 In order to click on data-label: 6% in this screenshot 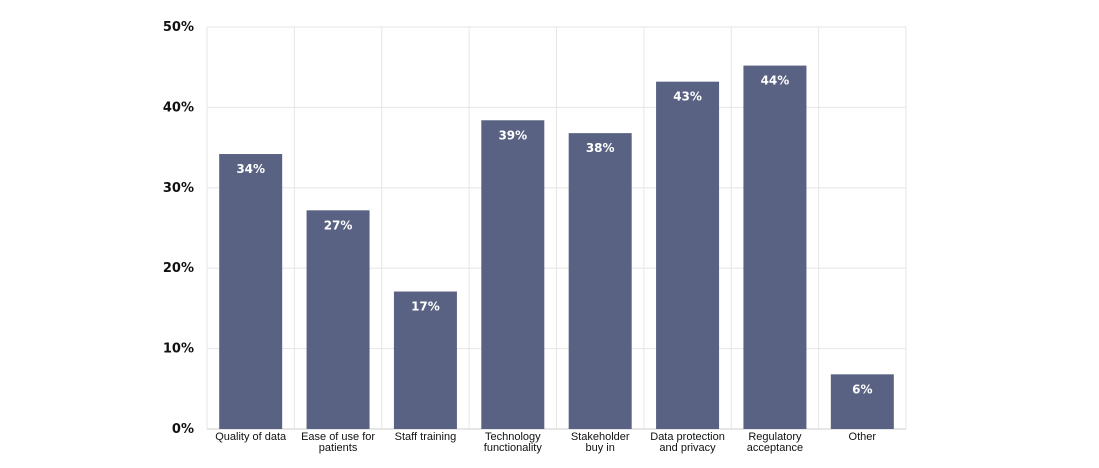, I will do `click(862, 389)`.